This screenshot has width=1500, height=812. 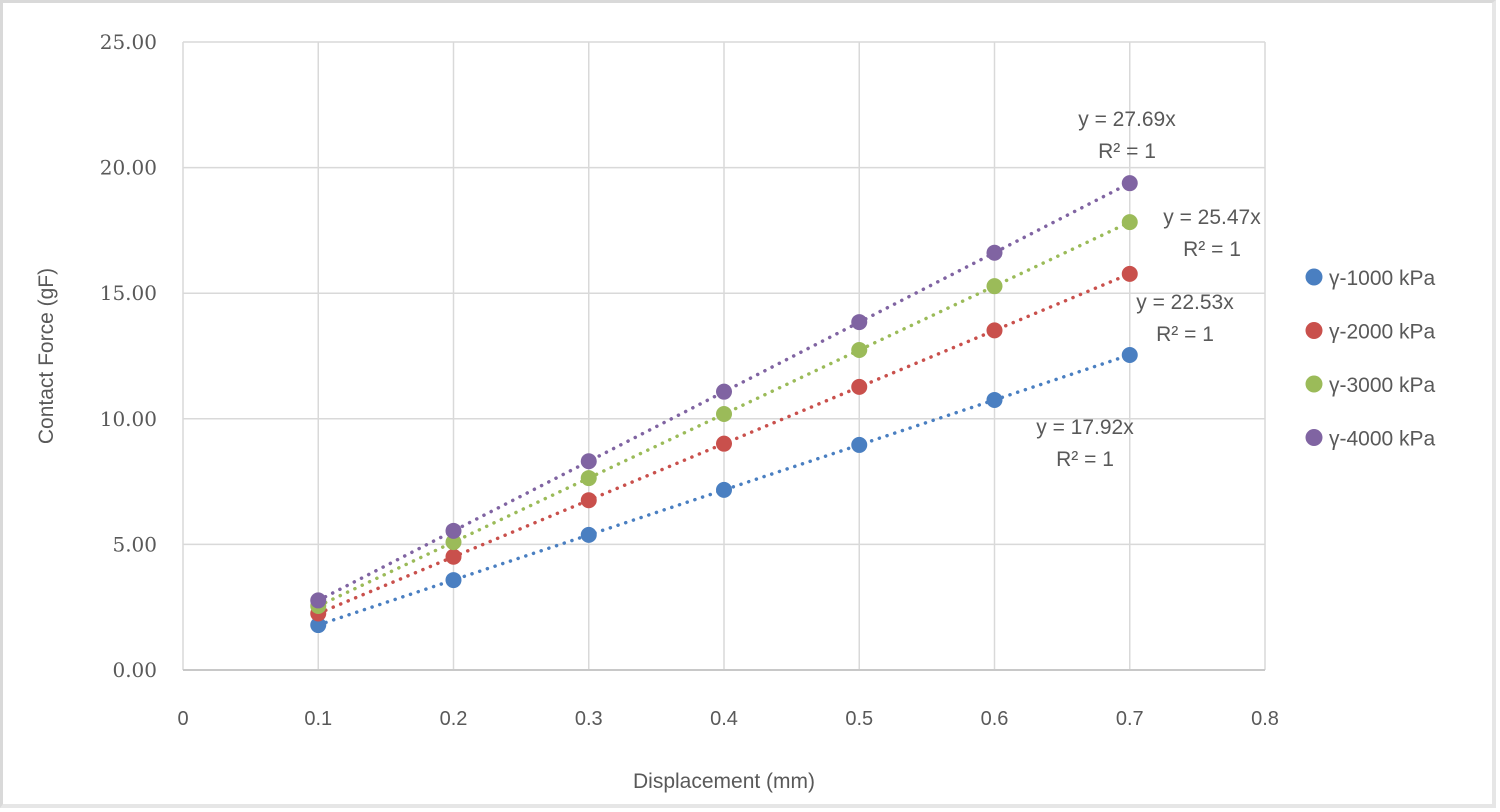 What do you see at coordinates (1382, 332) in the screenshot?
I see `legend-label: γ-2000 kPa` at bounding box center [1382, 332].